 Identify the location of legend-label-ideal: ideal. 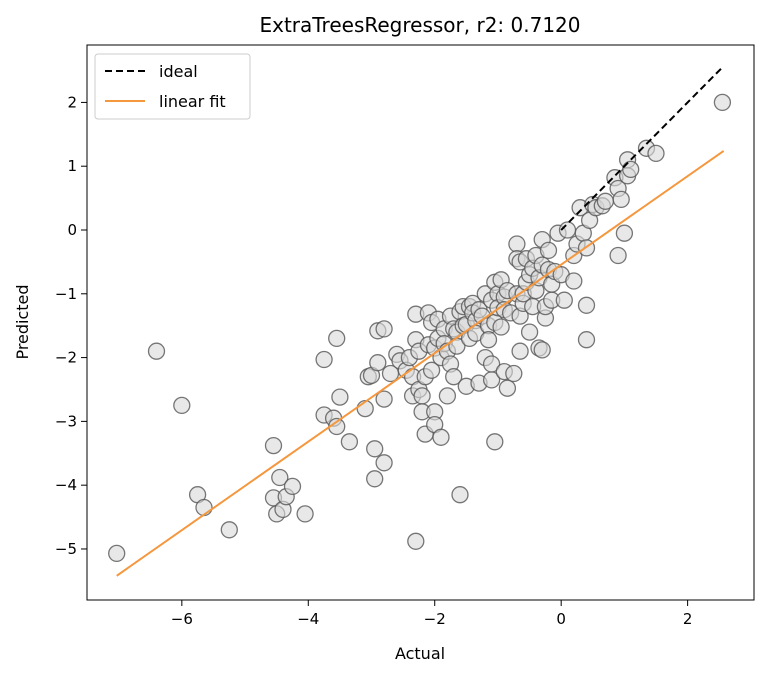
(178, 71).